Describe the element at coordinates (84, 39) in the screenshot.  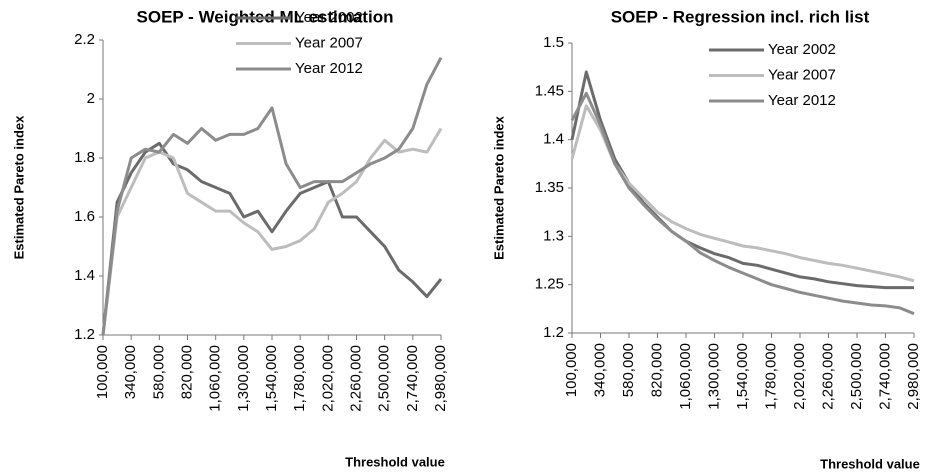
I see `y-tick-label: 2.2` at that location.